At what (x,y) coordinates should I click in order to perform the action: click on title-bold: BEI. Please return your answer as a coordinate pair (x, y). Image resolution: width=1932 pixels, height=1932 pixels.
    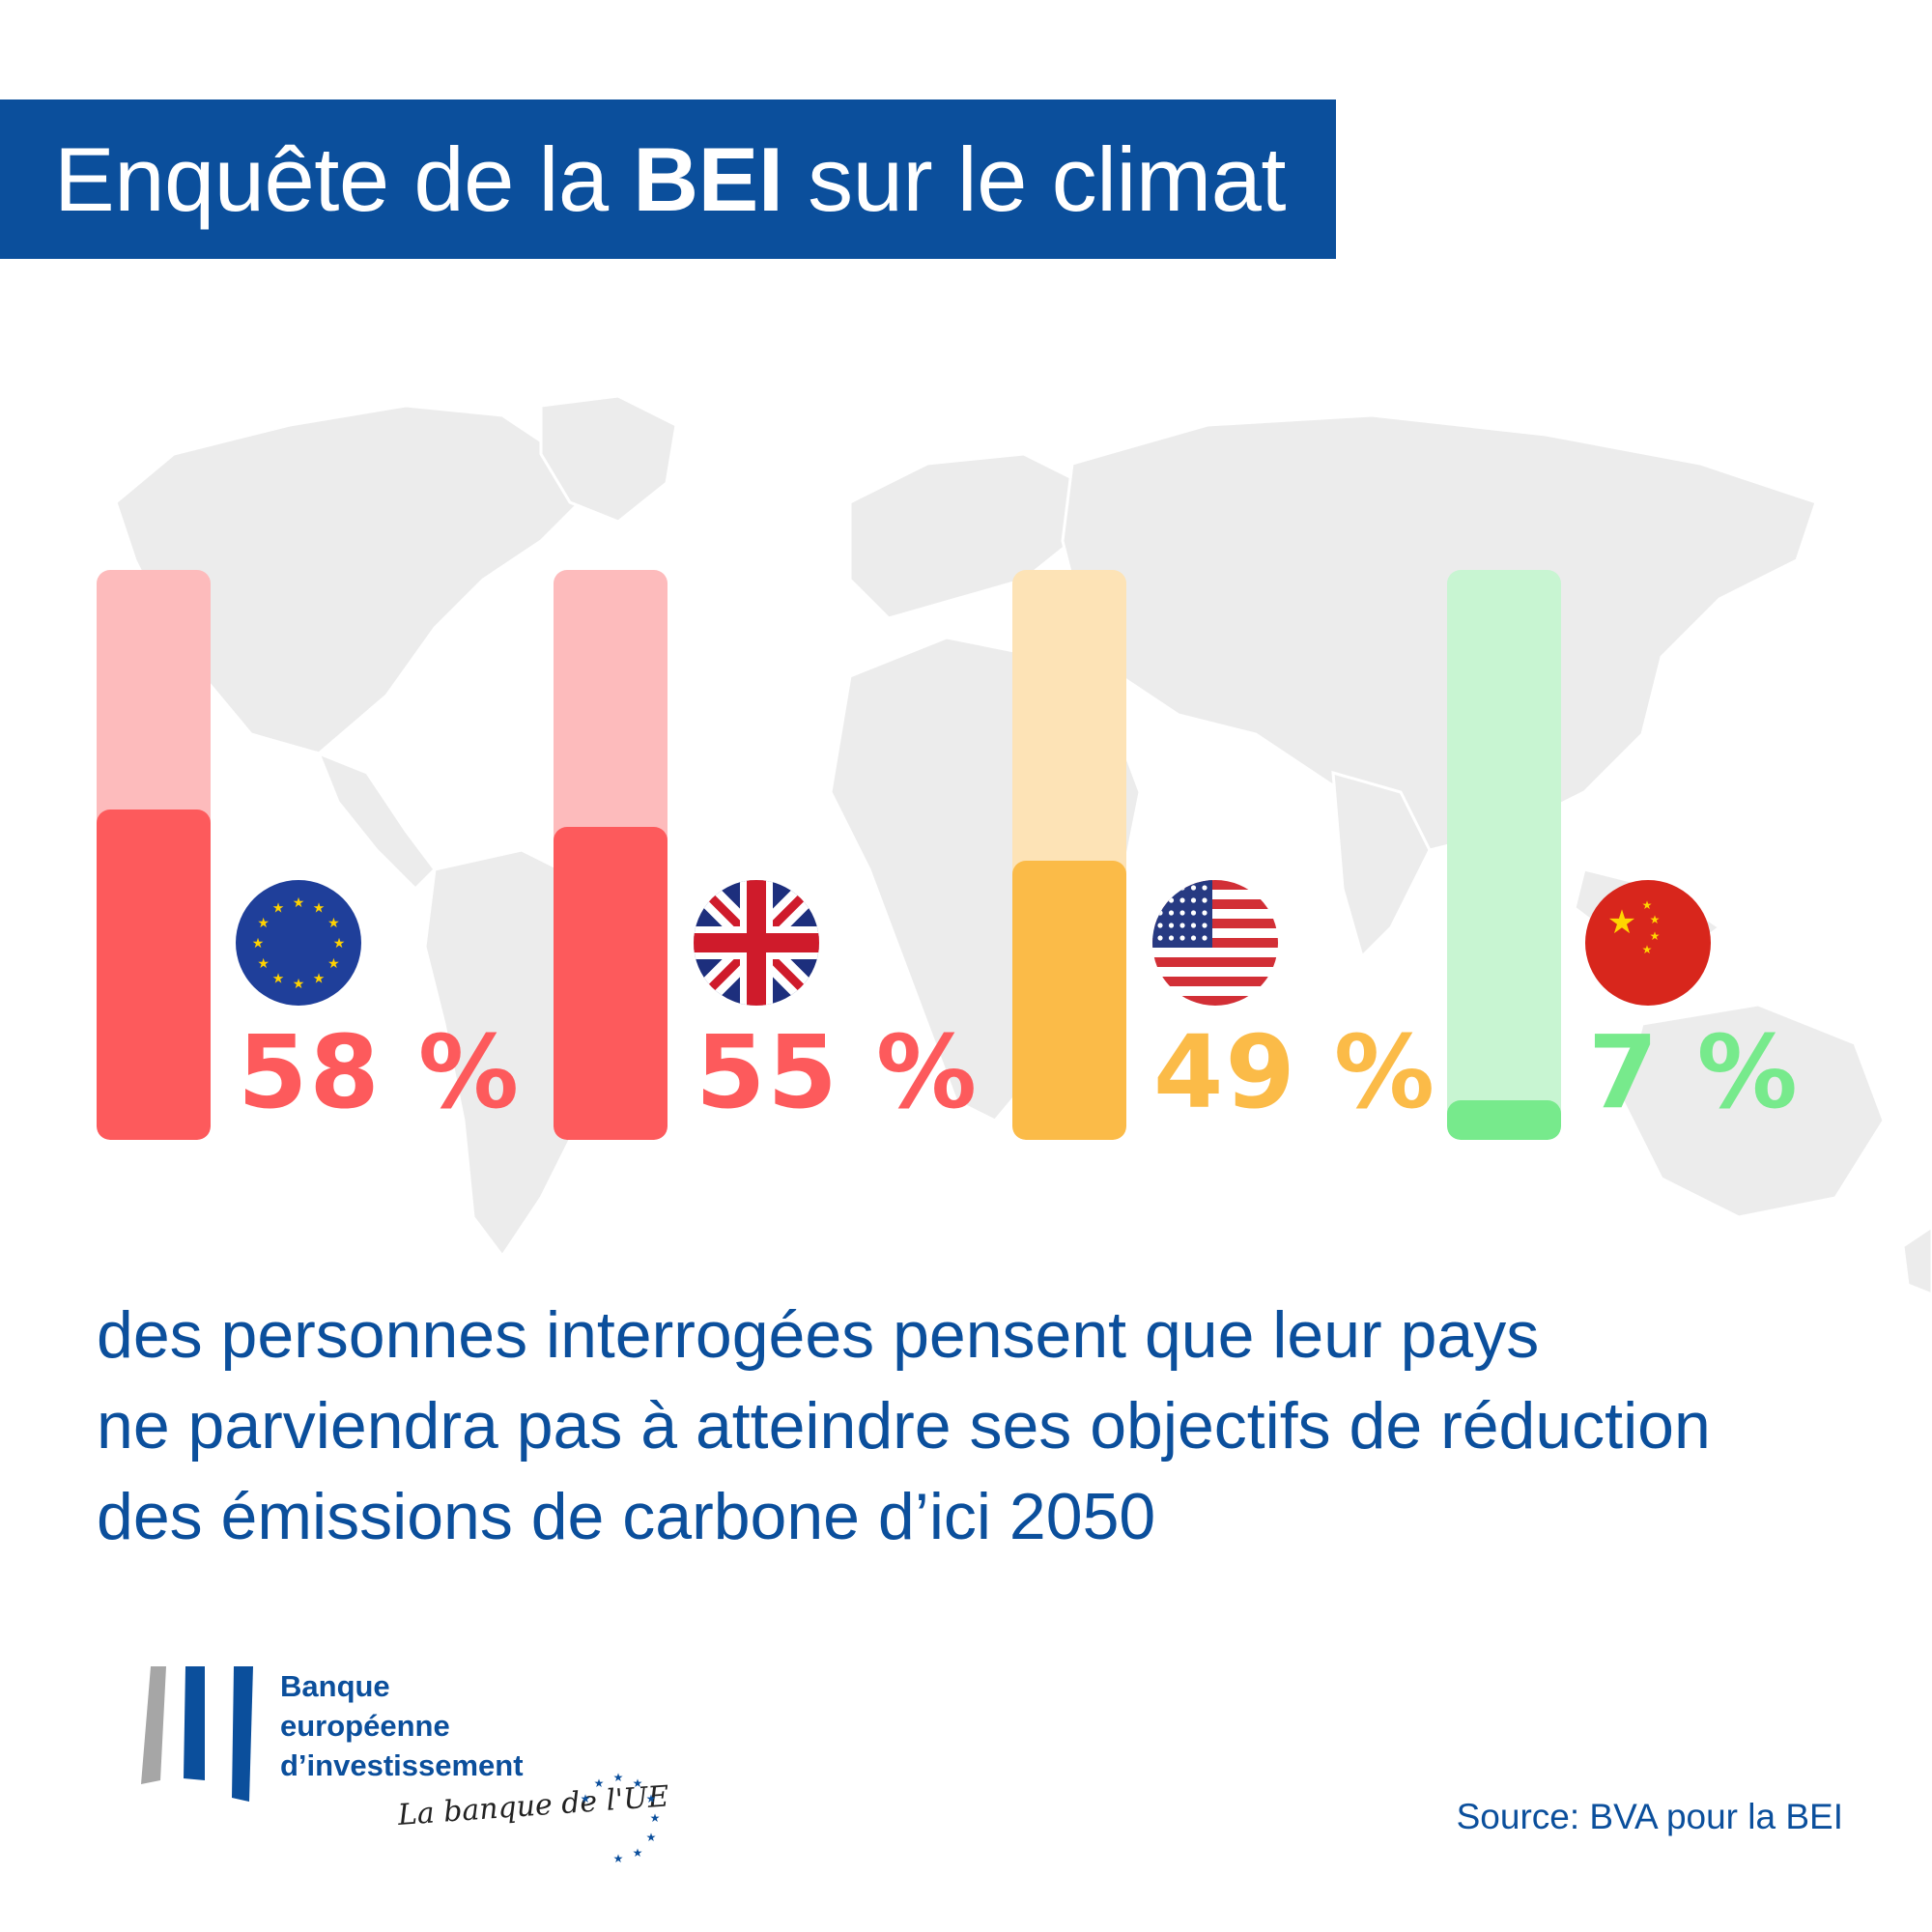
    Looking at the image, I should click on (708, 179).